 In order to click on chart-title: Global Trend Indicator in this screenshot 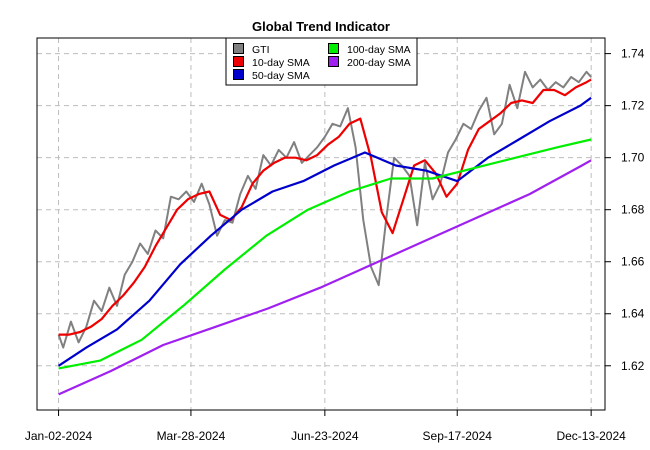, I will do `click(321, 26)`.